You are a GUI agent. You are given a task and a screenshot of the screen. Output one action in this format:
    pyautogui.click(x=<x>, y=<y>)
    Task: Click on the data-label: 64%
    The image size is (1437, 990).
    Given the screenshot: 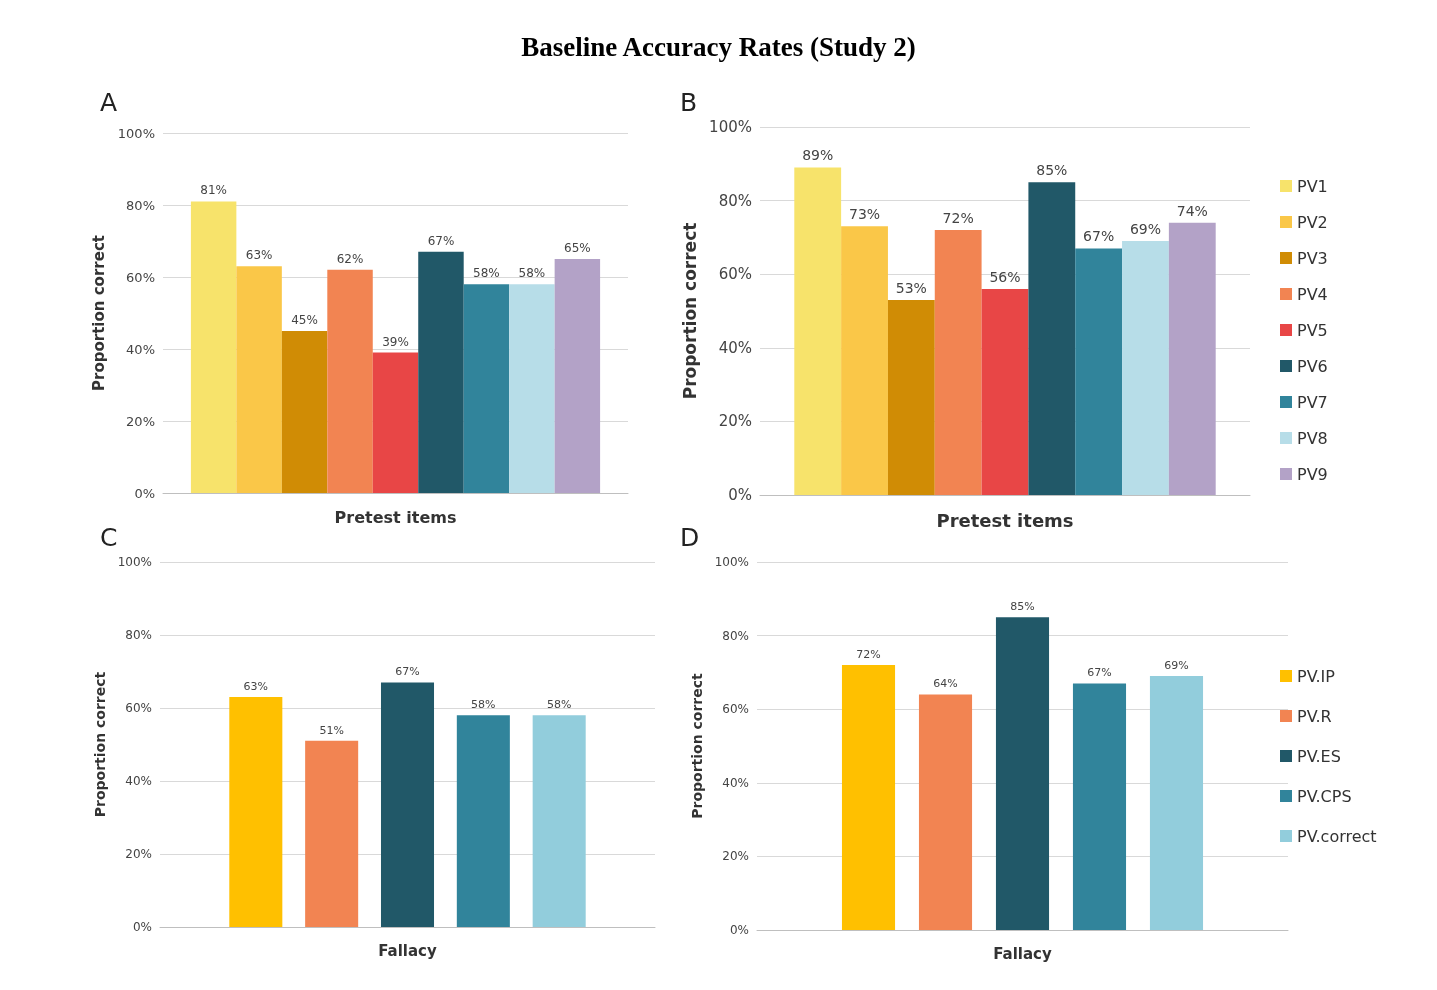 What is the action you would take?
    pyautogui.click(x=945, y=684)
    